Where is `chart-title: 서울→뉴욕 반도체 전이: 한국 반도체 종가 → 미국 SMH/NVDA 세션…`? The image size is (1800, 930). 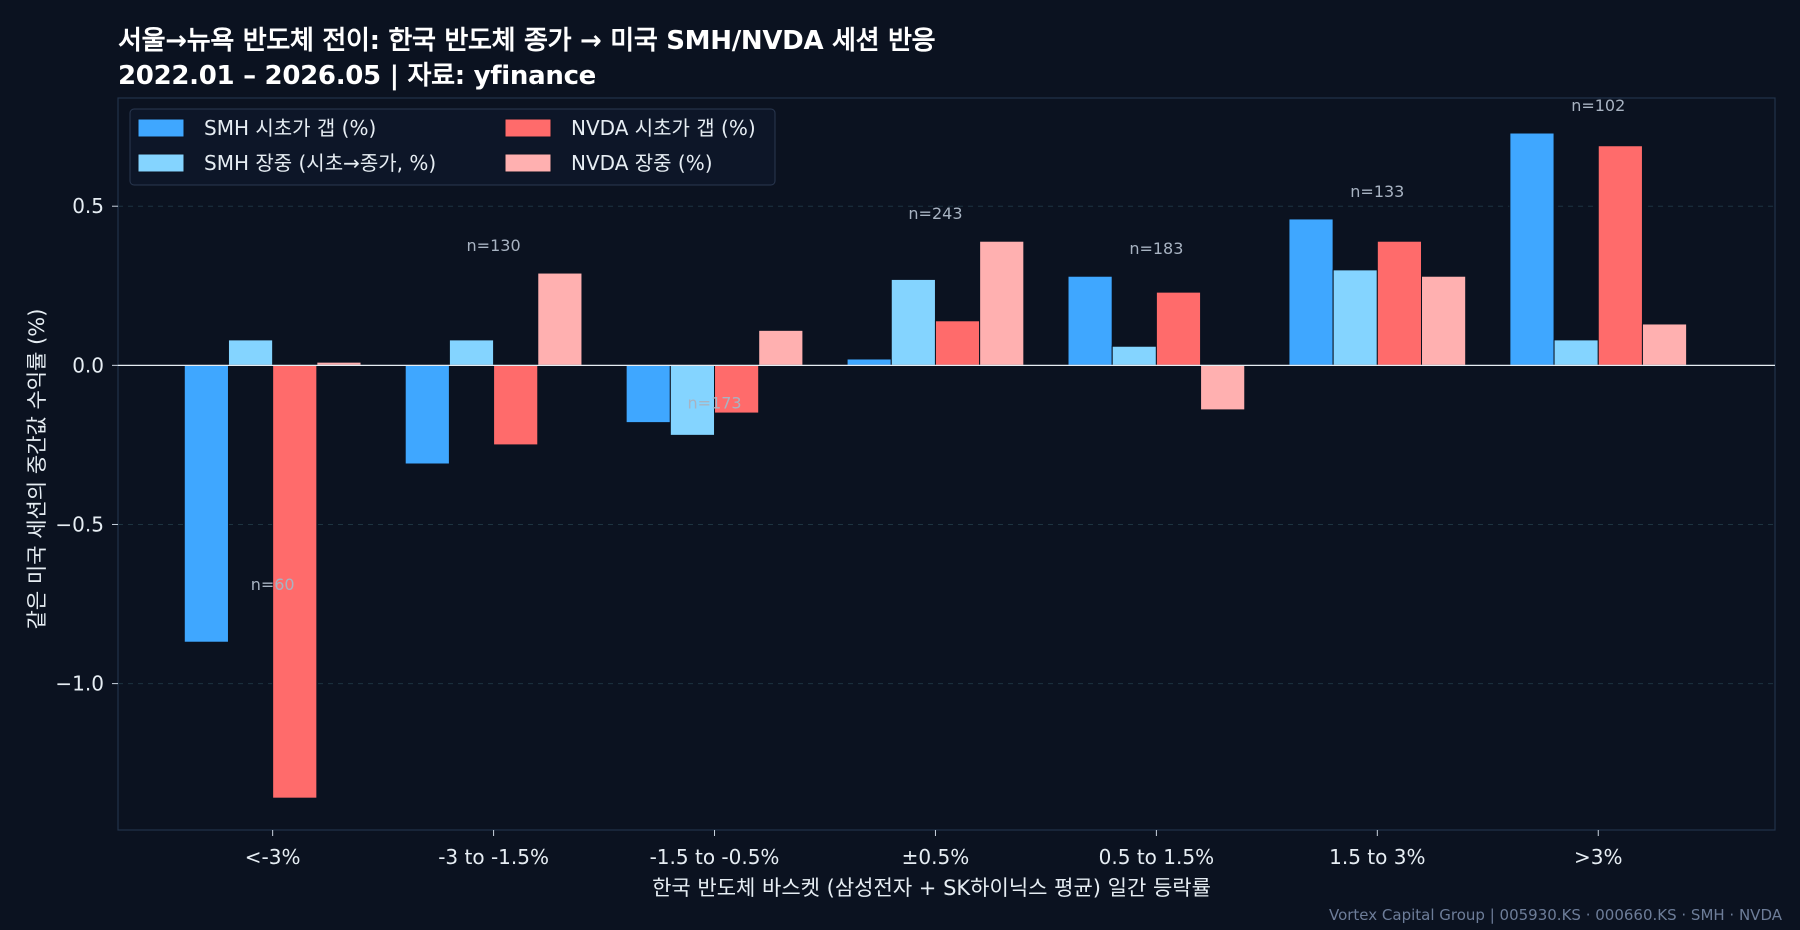 chart-title: 서울→뉴욕 반도체 전이: 한국 반도체 종가 → 미국 SMH/NVDA 세션… is located at coordinates (527, 41).